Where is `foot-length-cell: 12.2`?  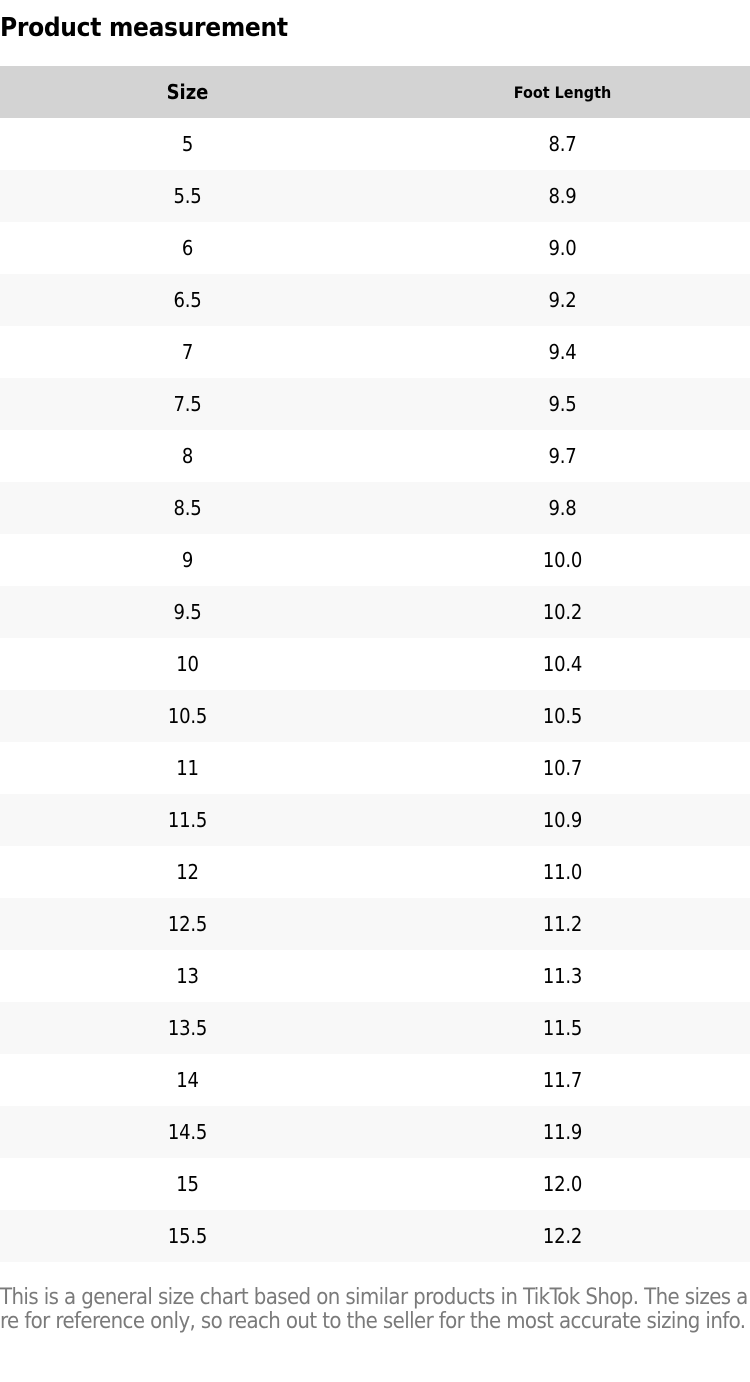
foot-length-cell: 12.2 is located at coordinates (562, 1236).